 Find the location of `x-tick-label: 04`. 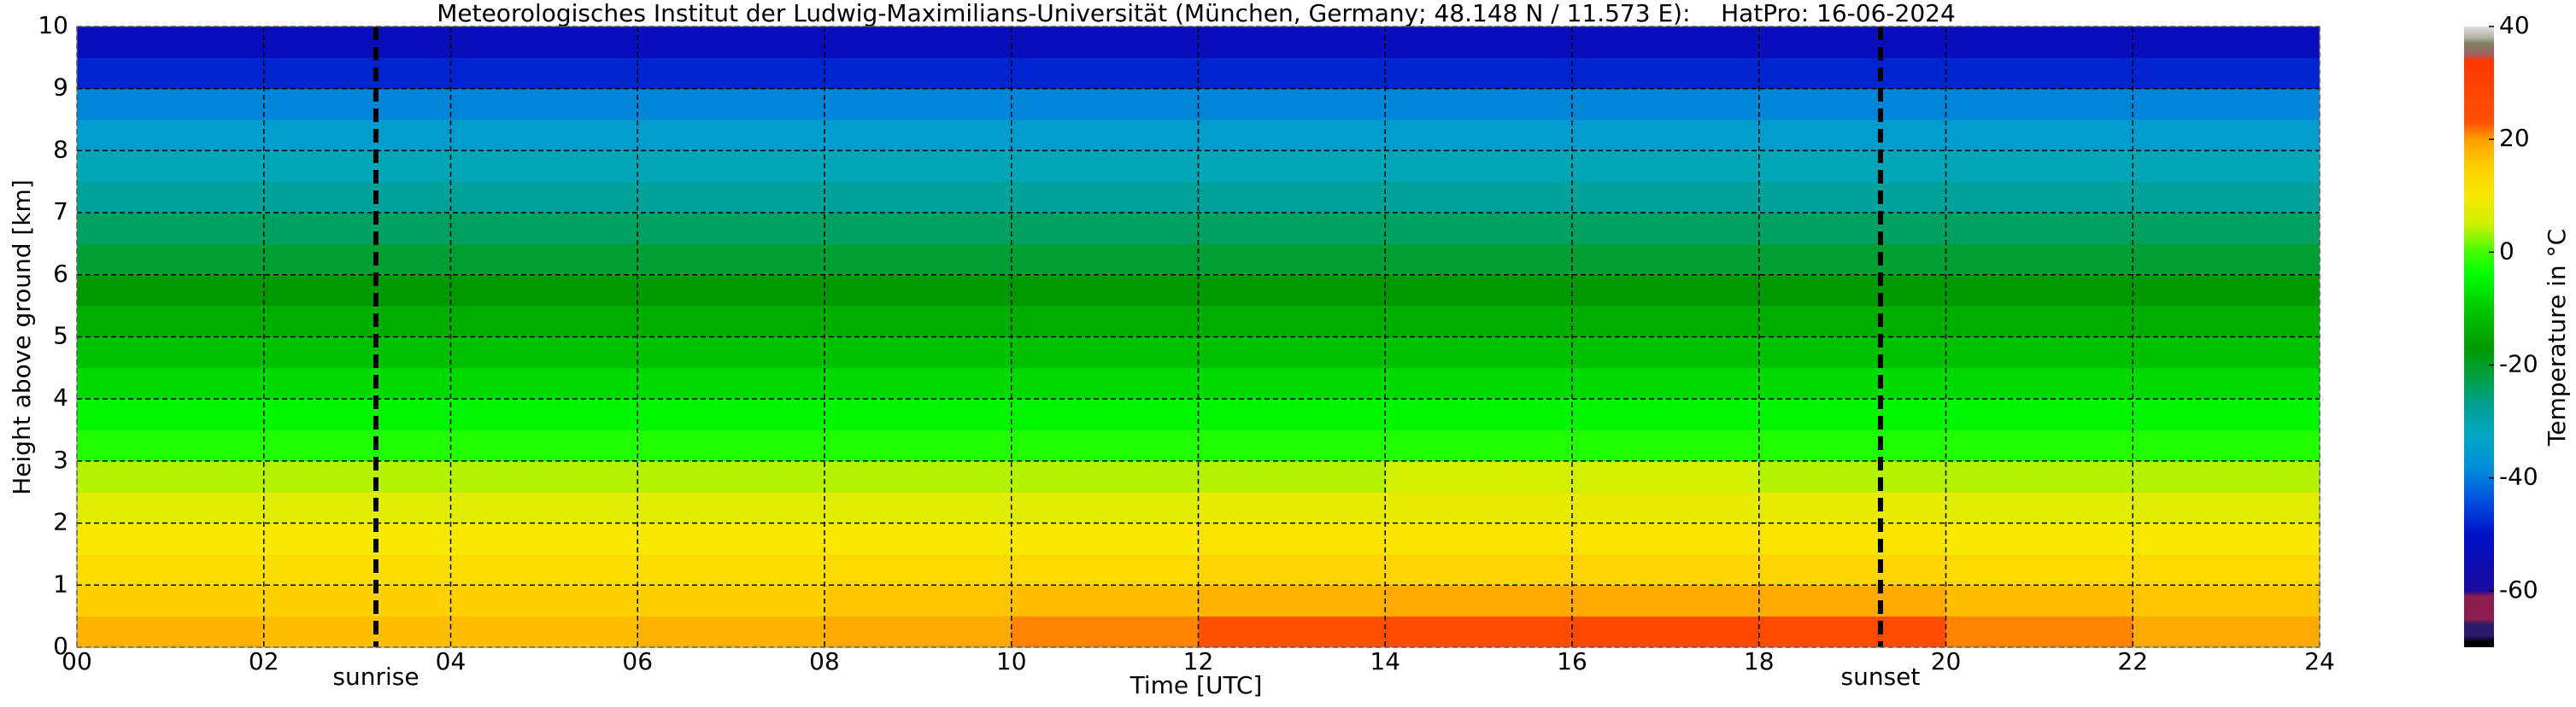

x-tick-label: 04 is located at coordinates (451, 661).